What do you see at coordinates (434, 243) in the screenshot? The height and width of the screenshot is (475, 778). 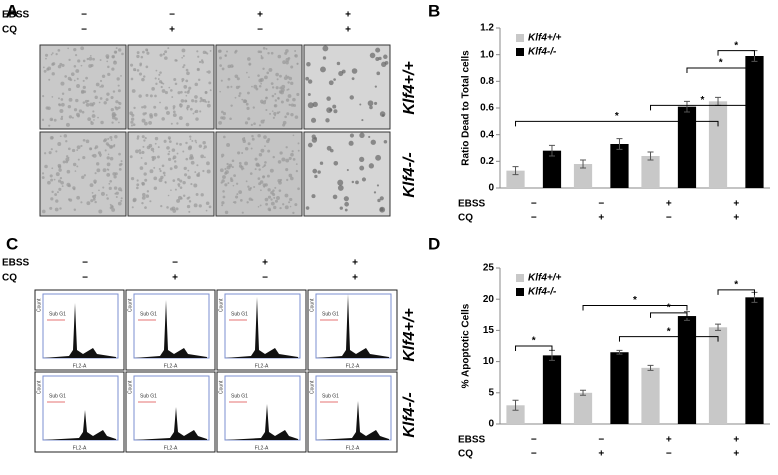 I see `panel-label: D` at bounding box center [434, 243].